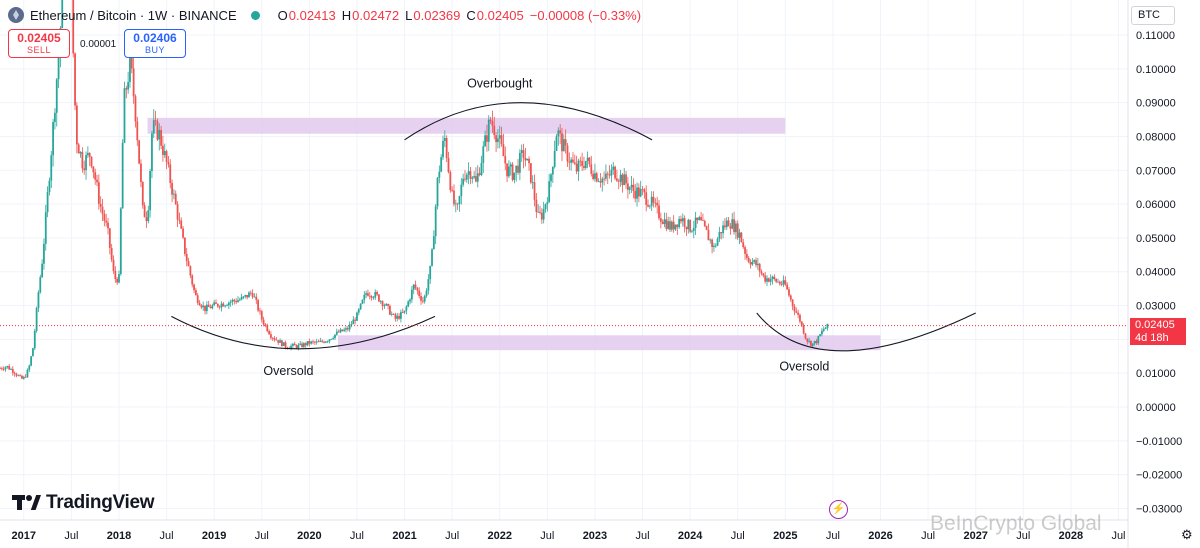 The height and width of the screenshot is (548, 1200). Describe the element at coordinates (133, 15) in the screenshot. I see `symbol-title: Ethereum / Bitcoin · 1W · BINANCE` at that location.